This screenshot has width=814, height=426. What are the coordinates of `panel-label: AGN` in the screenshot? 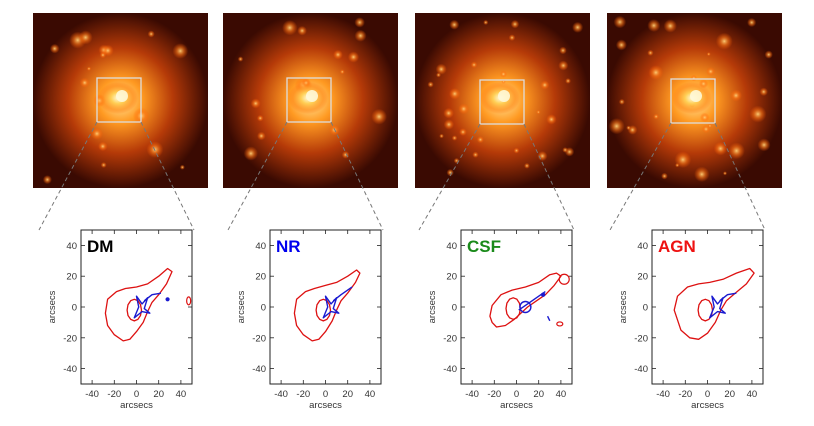 It's located at (677, 246).